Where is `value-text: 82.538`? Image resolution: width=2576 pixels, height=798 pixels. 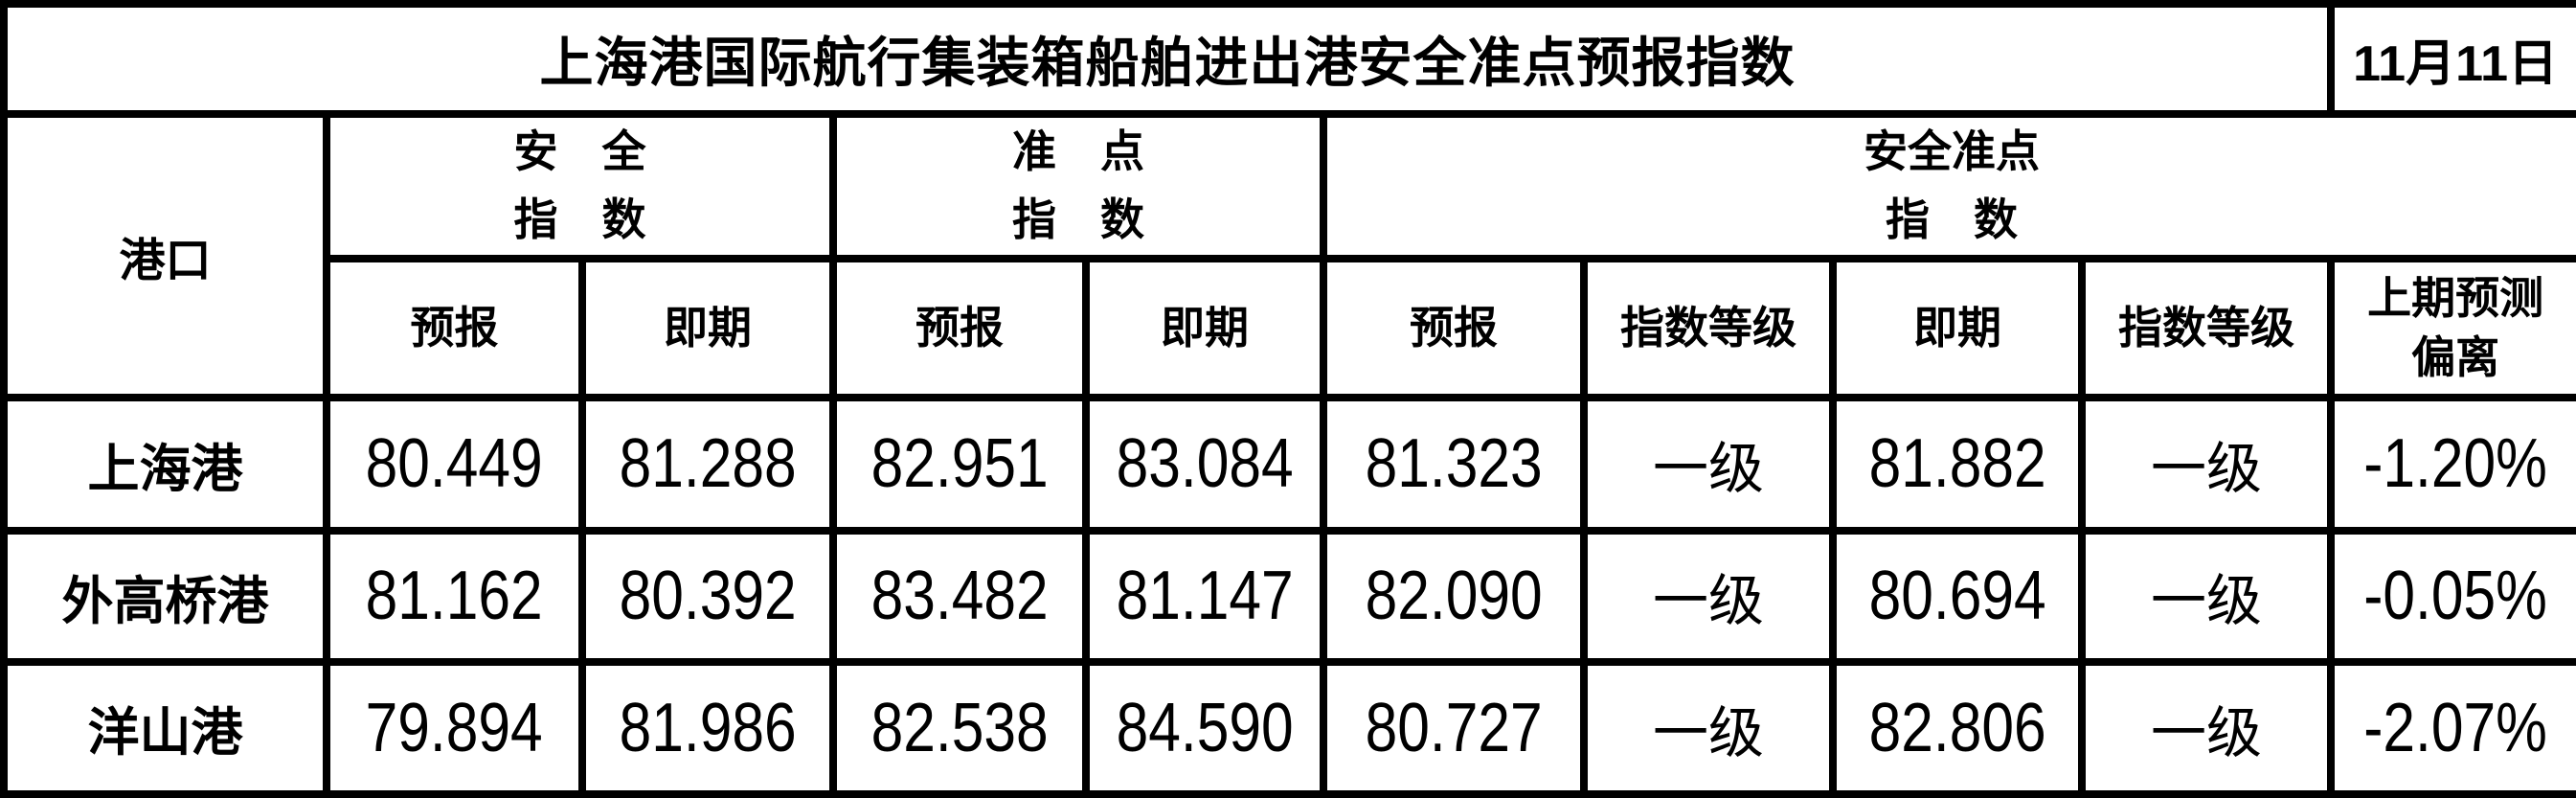 value-text: 82.538 is located at coordinates (959, 727).